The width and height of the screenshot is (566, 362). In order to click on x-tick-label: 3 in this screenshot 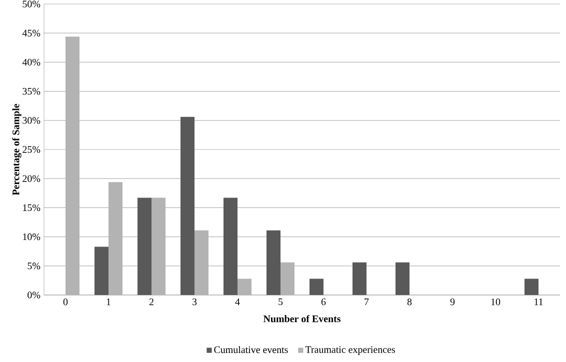, I will do `click(194, 302)`.